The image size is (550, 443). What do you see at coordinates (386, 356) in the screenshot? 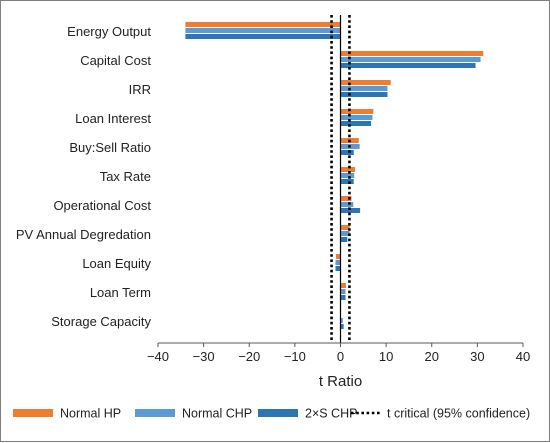
I see `x-tick-label: 10` at bounding box center [386, 356].